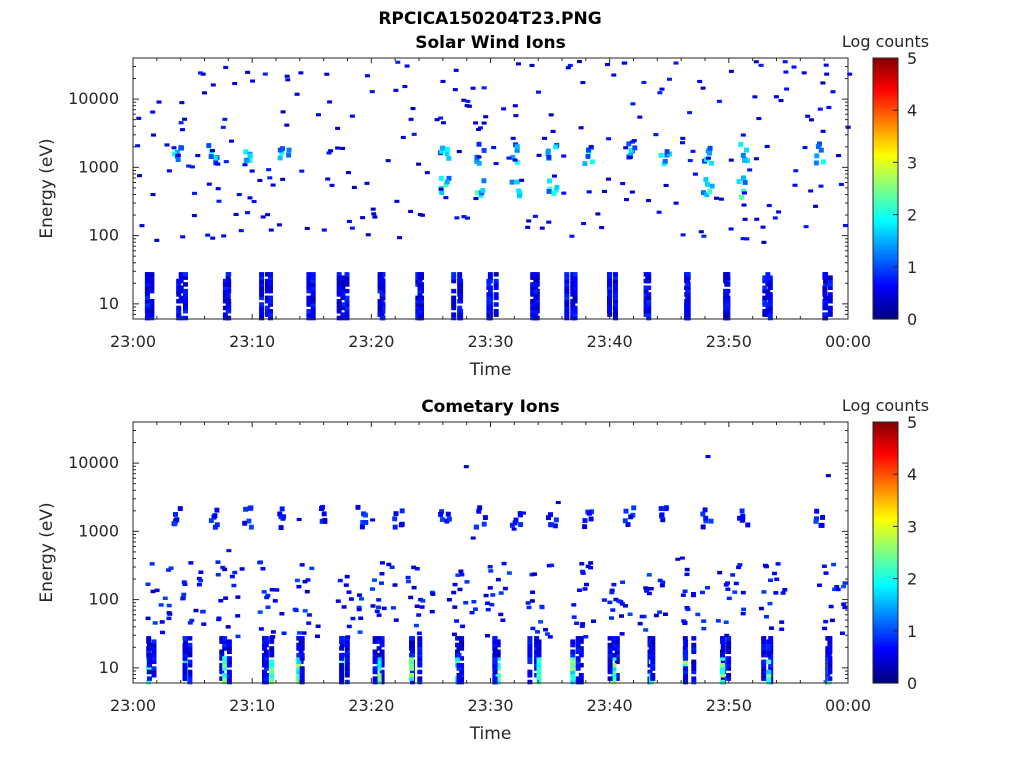 The height and width of the screenshot is (768, 1024). I want to click on colorbar-tick-label: 5, so click(912, 58).